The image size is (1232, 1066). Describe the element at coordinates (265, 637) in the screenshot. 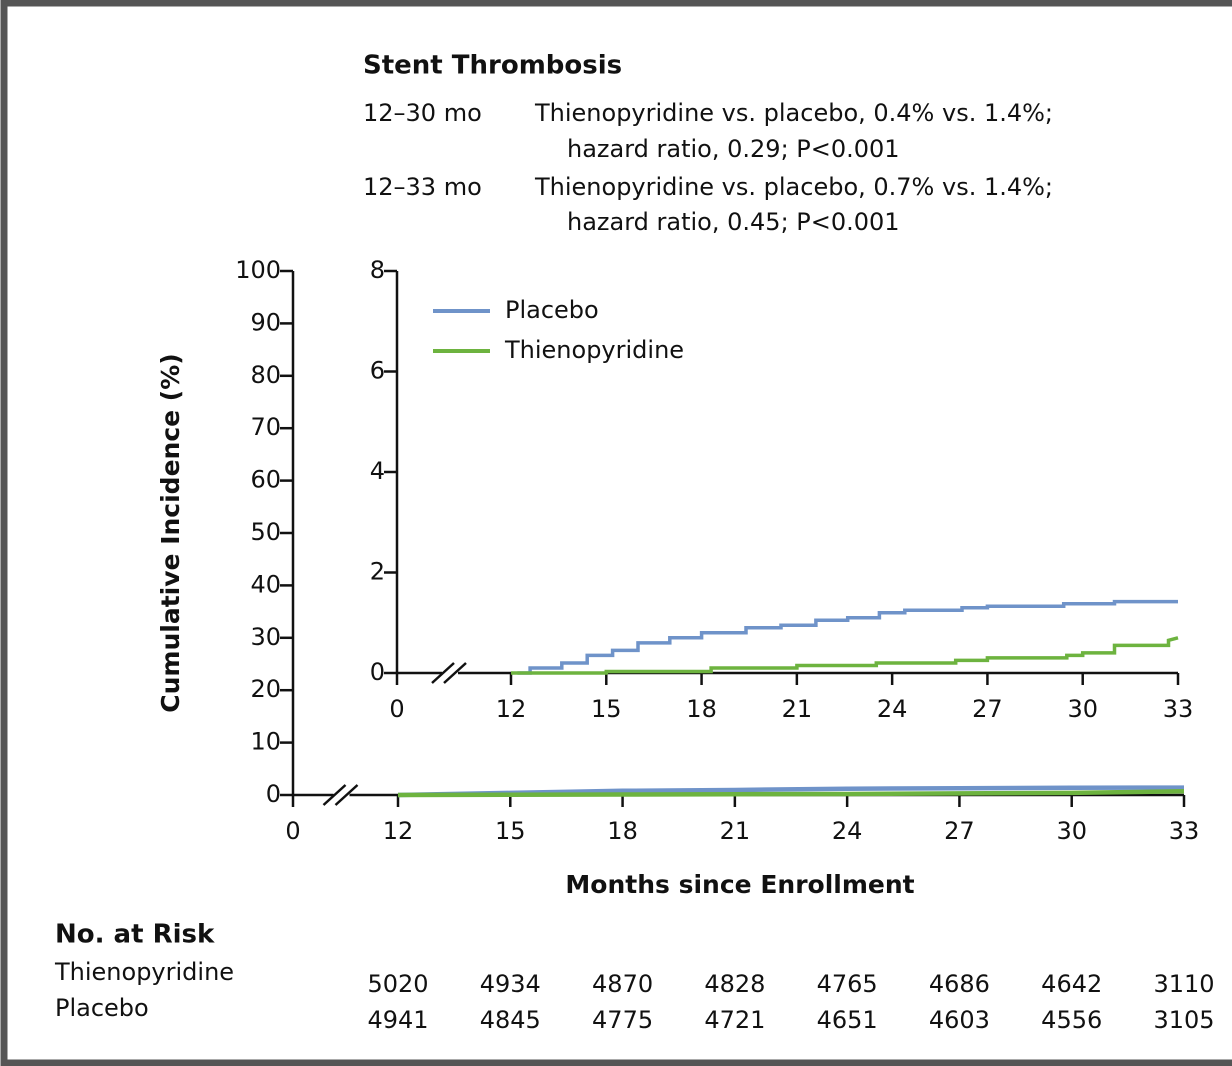

I see `y-tick-label: 30` at that location.